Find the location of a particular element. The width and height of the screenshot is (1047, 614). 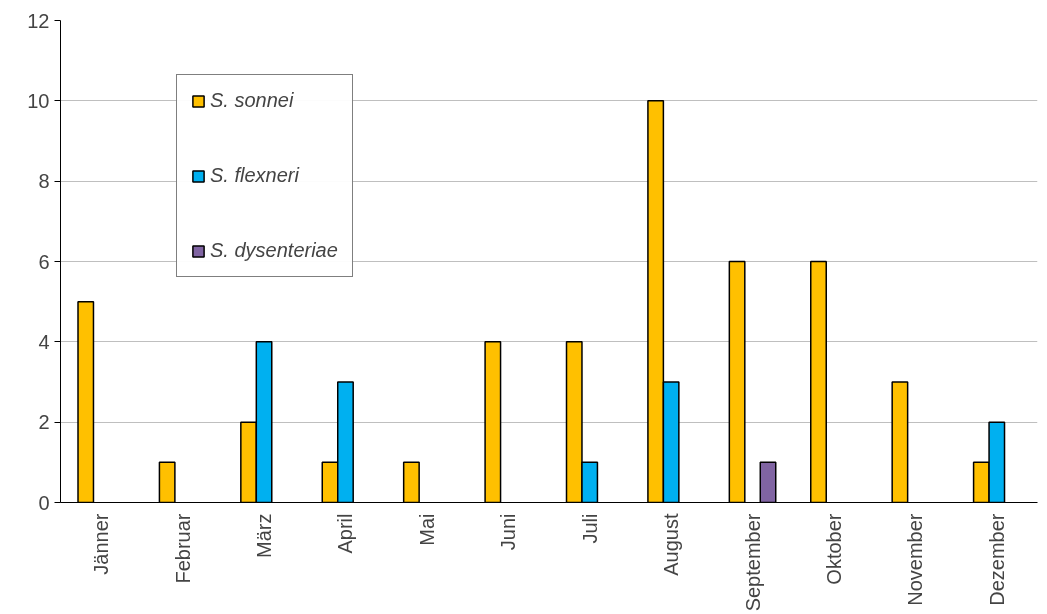

y-tick-label: 2 is located at coordinates (44, 422).